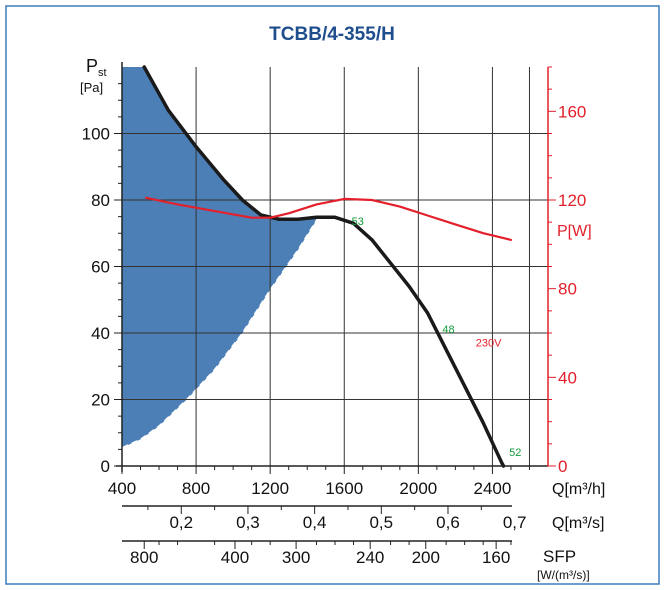 This screenshot has width=665, height=590. Describe the element at coordinates (296, 557) in the screenshot. I see `sfp-tick-label: 300` at that location.